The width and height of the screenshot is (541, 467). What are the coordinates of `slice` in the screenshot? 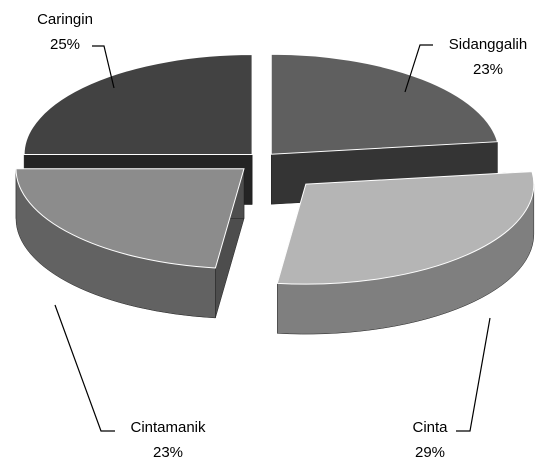 It's located at (130, 243).